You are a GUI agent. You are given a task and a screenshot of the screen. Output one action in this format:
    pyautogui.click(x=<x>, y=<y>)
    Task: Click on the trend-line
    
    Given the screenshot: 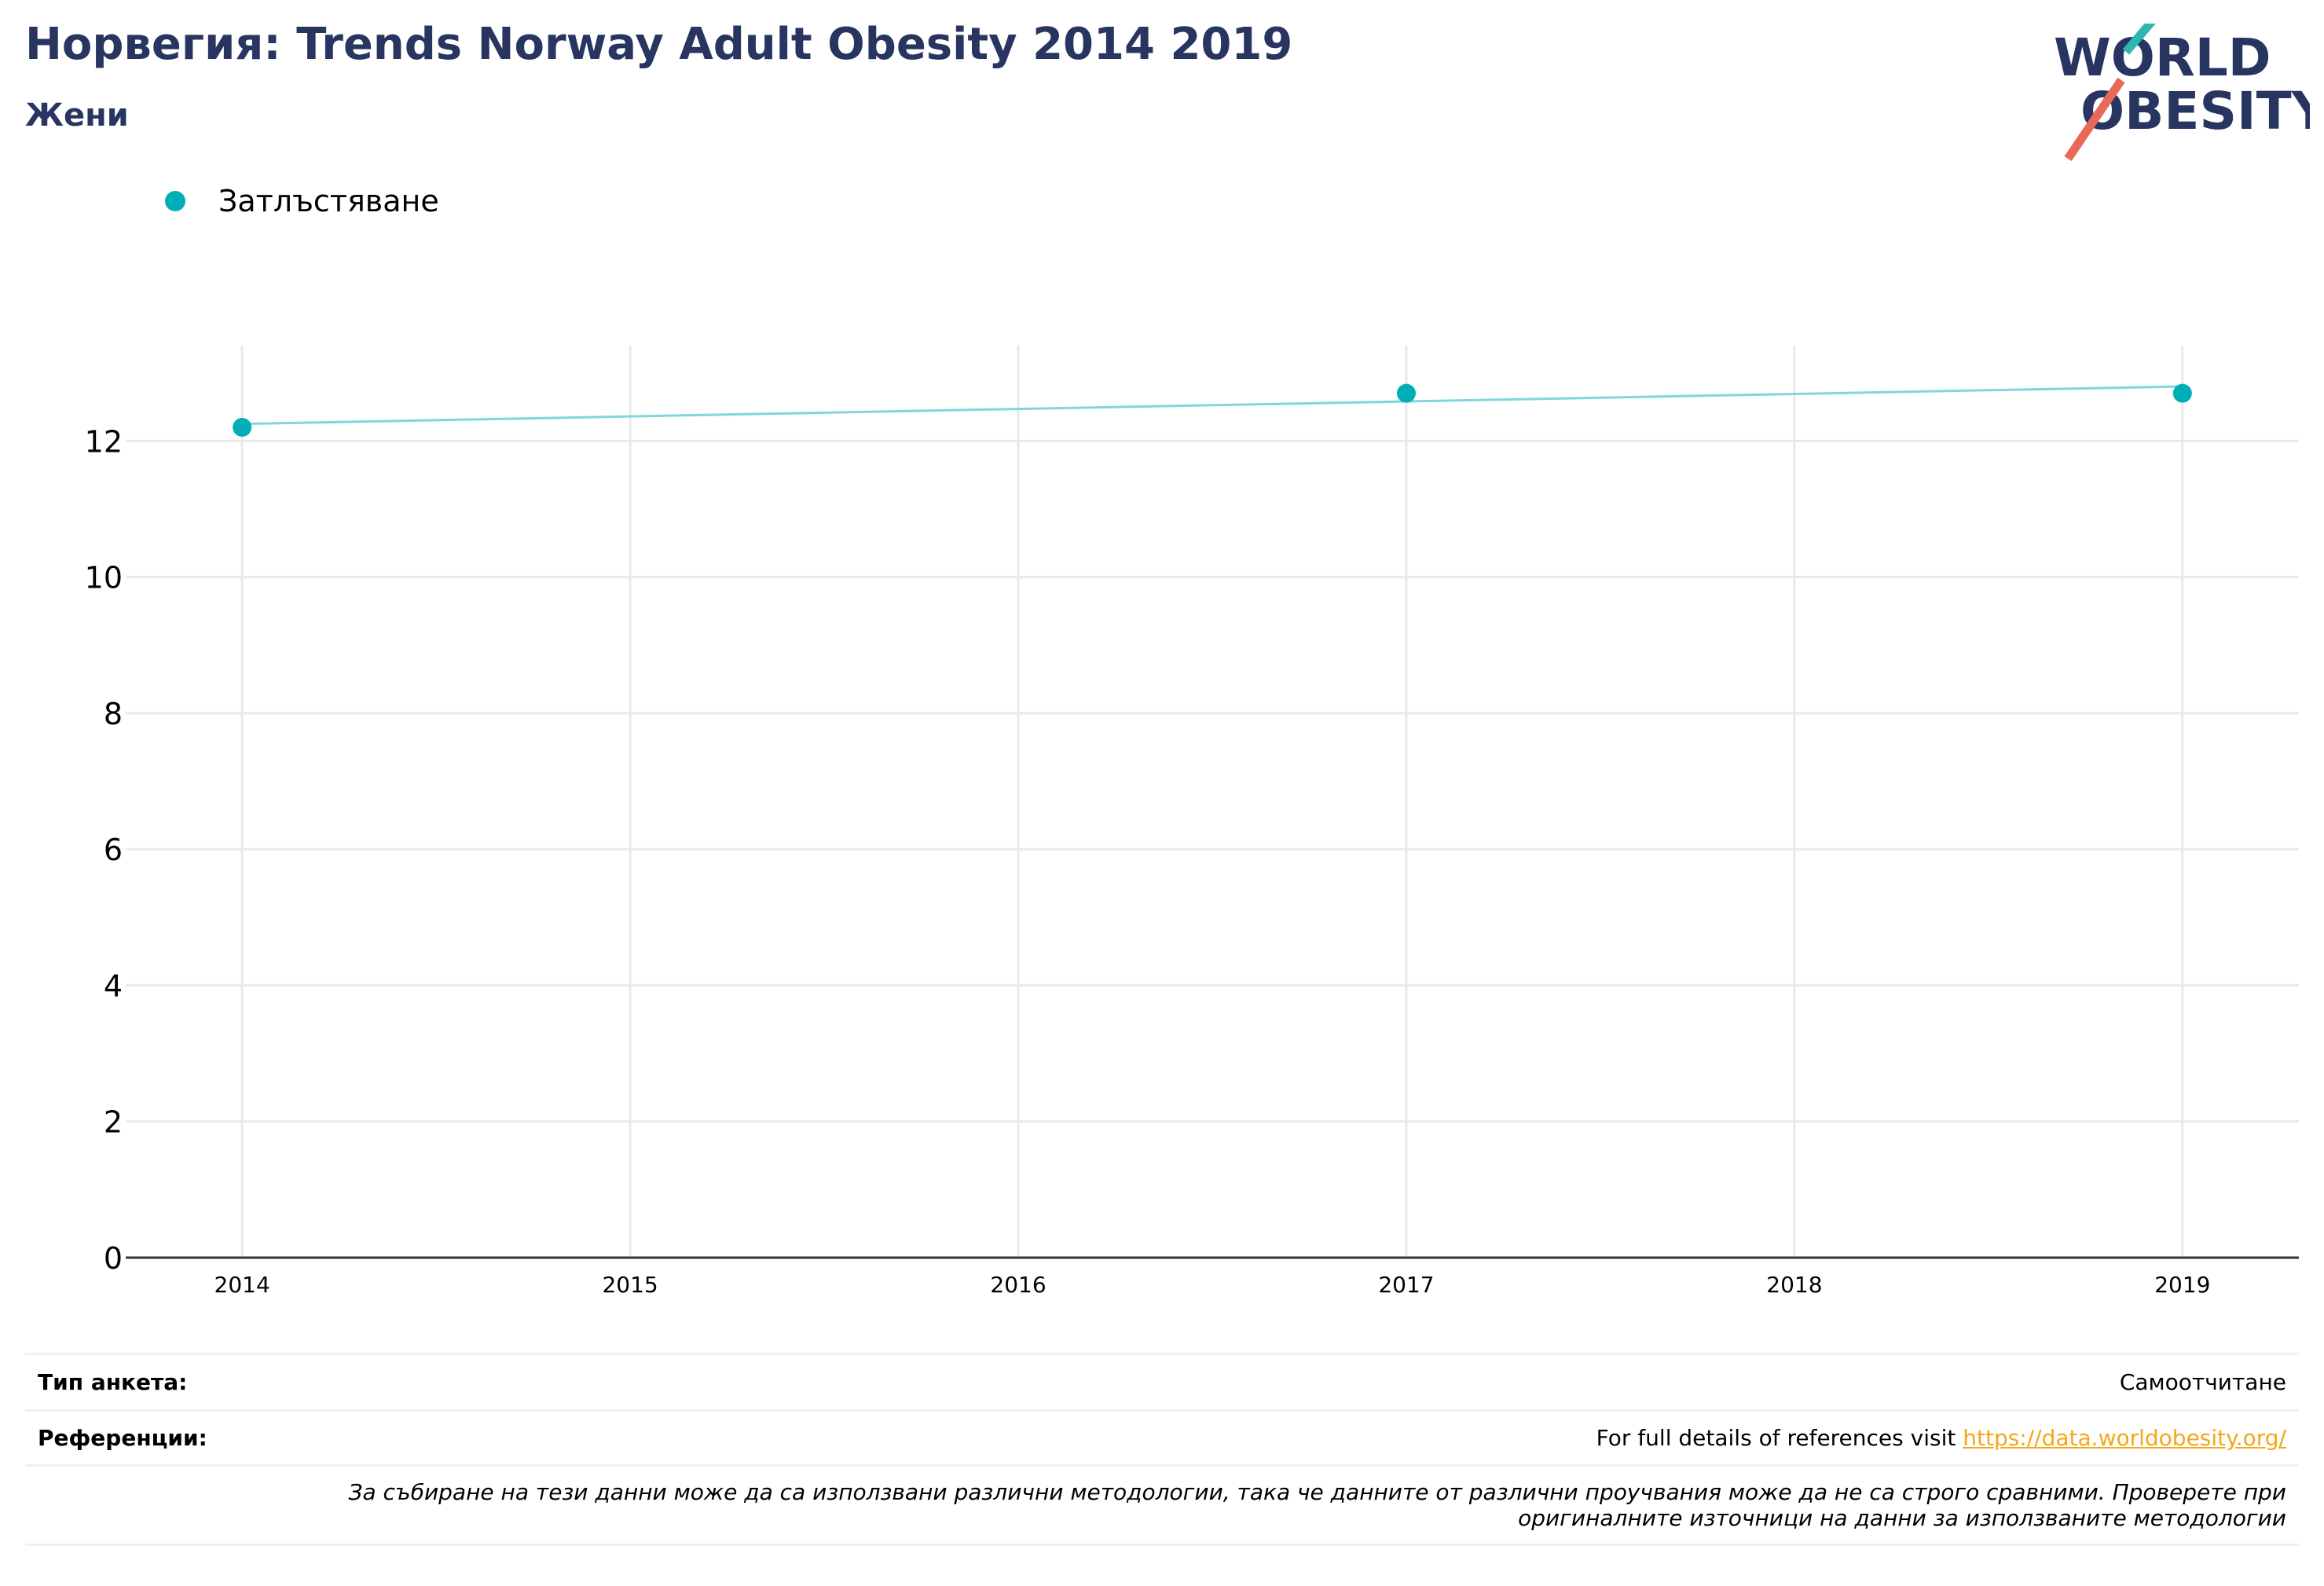 What is the action you would take?
    pyautogui.click(x=1212, y=405)
    